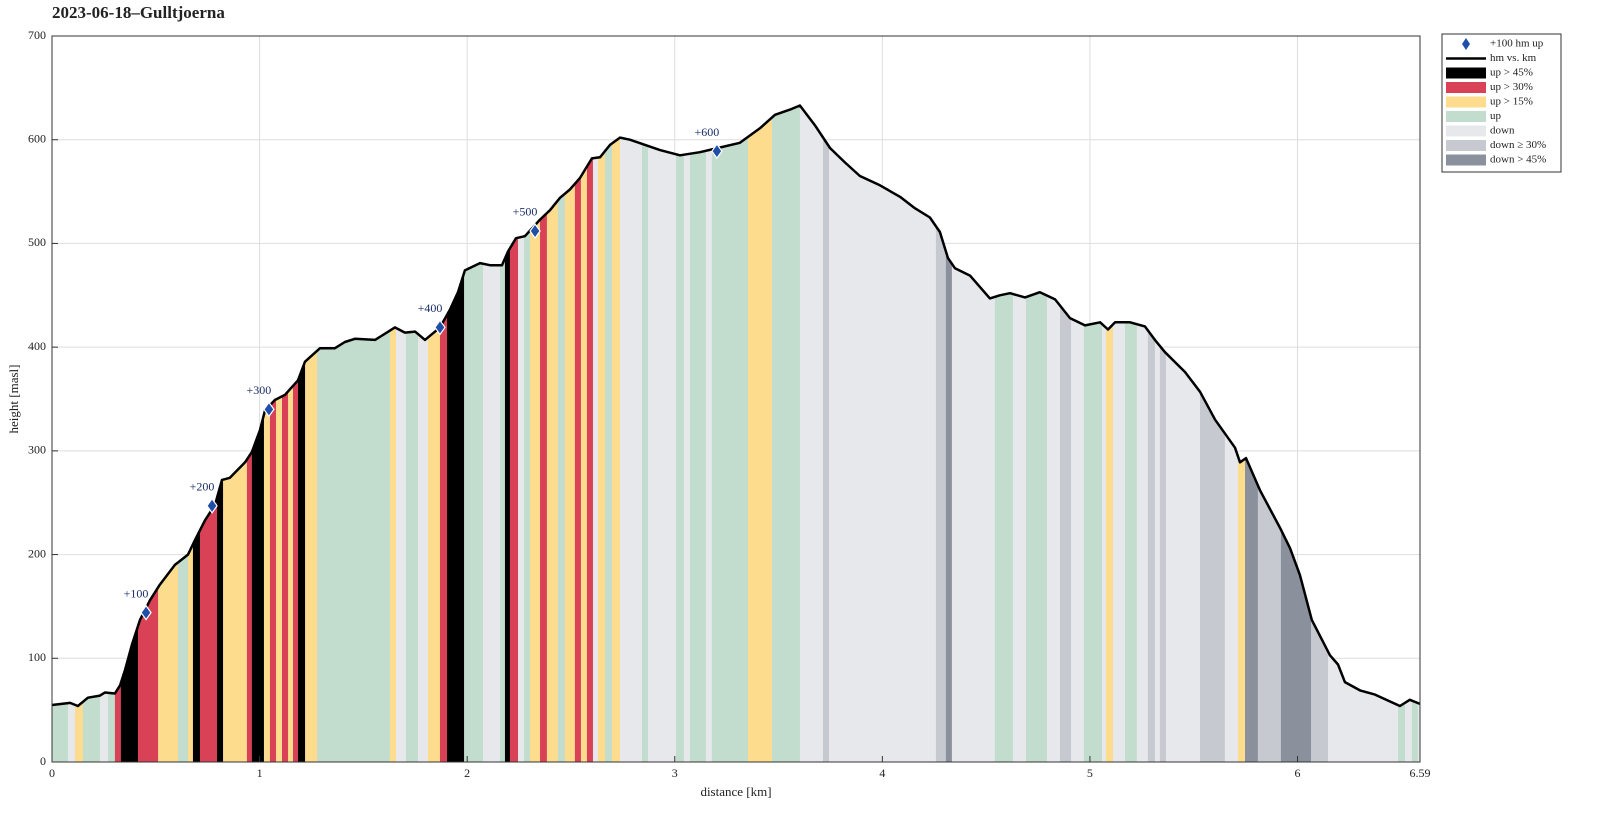 The image size is (1598, 822). What do you see at coordinates (430, 308) in the screenshot?
I see `marker-label: +400` at bounding box center [430, 308].